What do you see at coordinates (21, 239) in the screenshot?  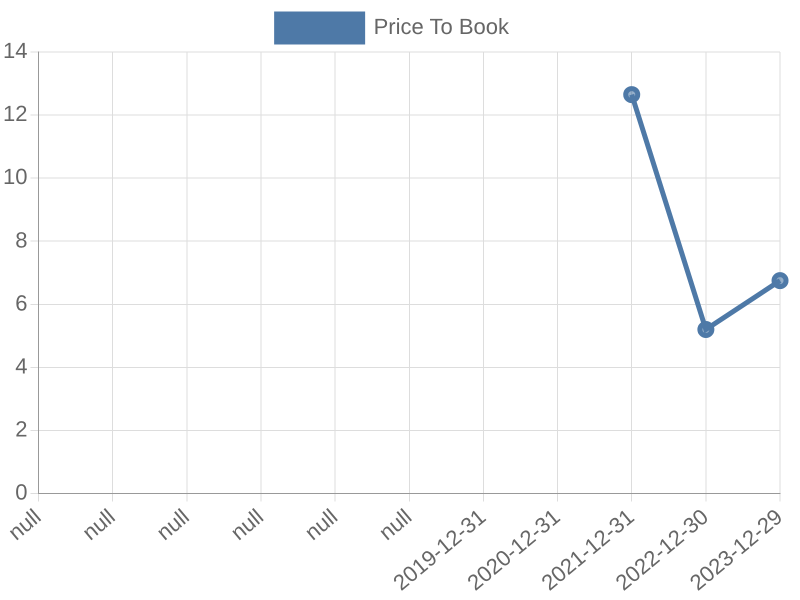 I see `y-tick-label: 8` at bounding box center [21, 239].